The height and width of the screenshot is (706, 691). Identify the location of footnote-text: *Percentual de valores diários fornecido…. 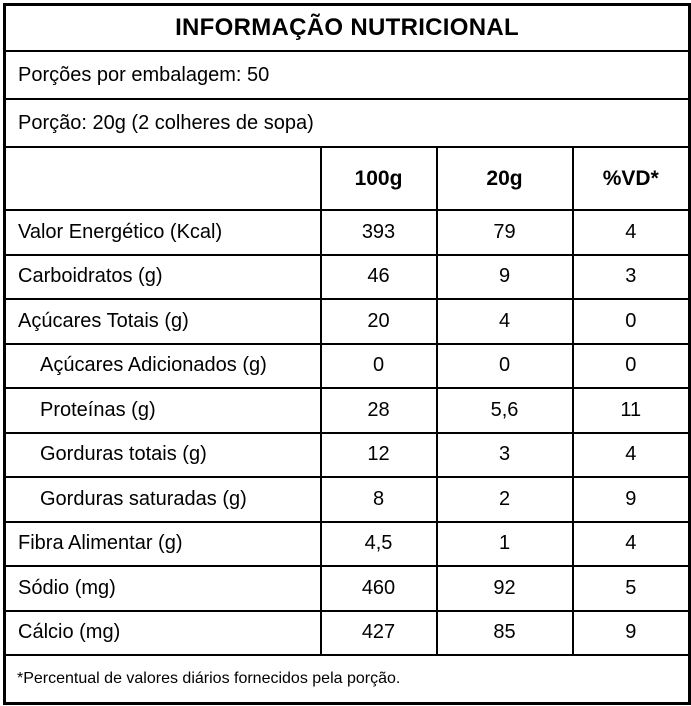
(347, 679).